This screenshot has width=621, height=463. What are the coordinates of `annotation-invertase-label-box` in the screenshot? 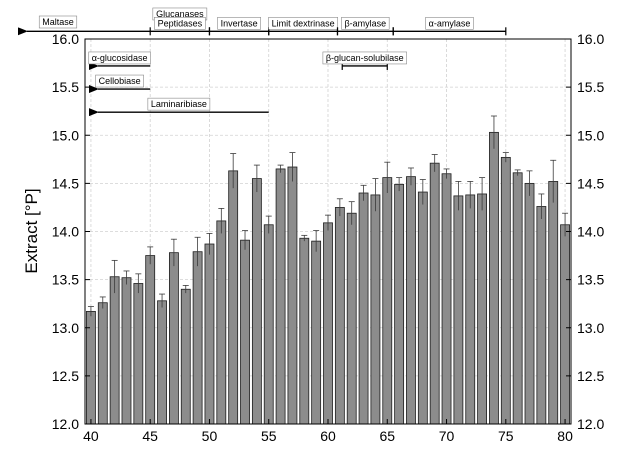 It's located at (239, 23).